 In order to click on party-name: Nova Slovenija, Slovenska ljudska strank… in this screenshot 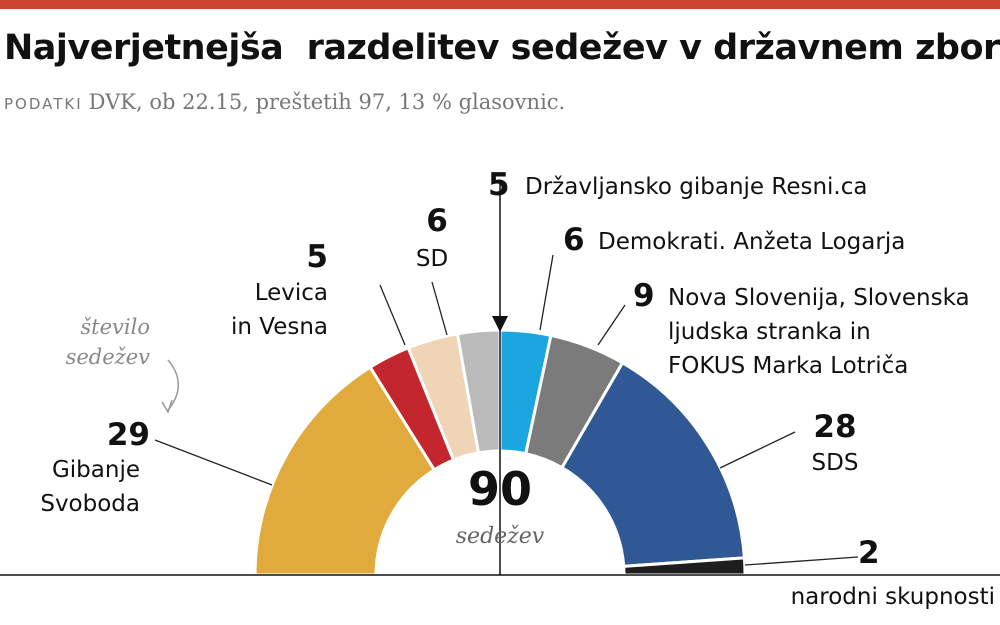, I will do `click(819, 332)`.